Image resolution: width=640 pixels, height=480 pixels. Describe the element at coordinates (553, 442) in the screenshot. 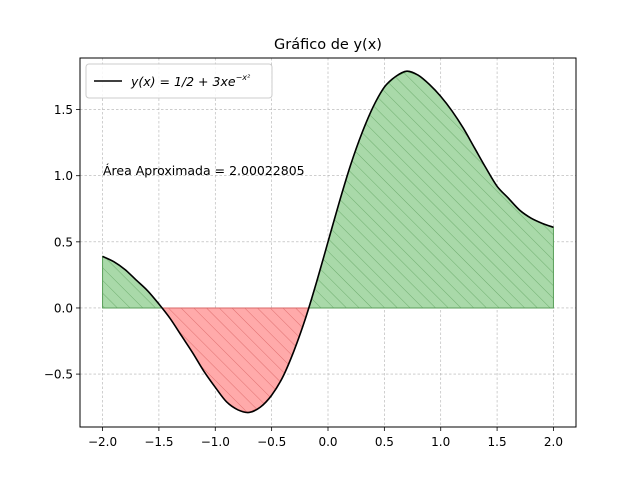

I see `x-tick-label: 2.0` at that location.